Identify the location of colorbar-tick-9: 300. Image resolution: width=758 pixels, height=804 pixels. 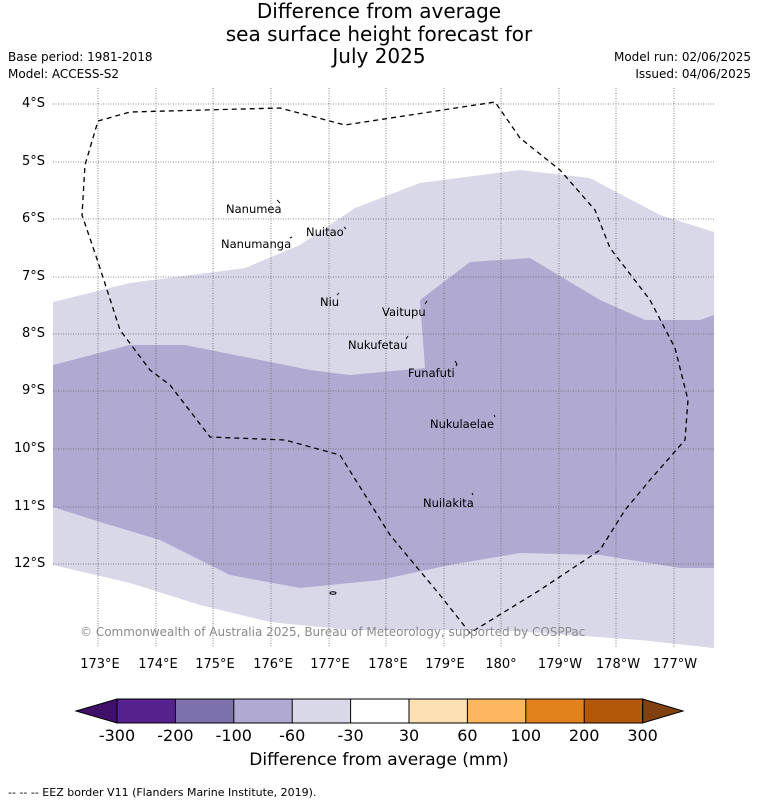
(642, 735).